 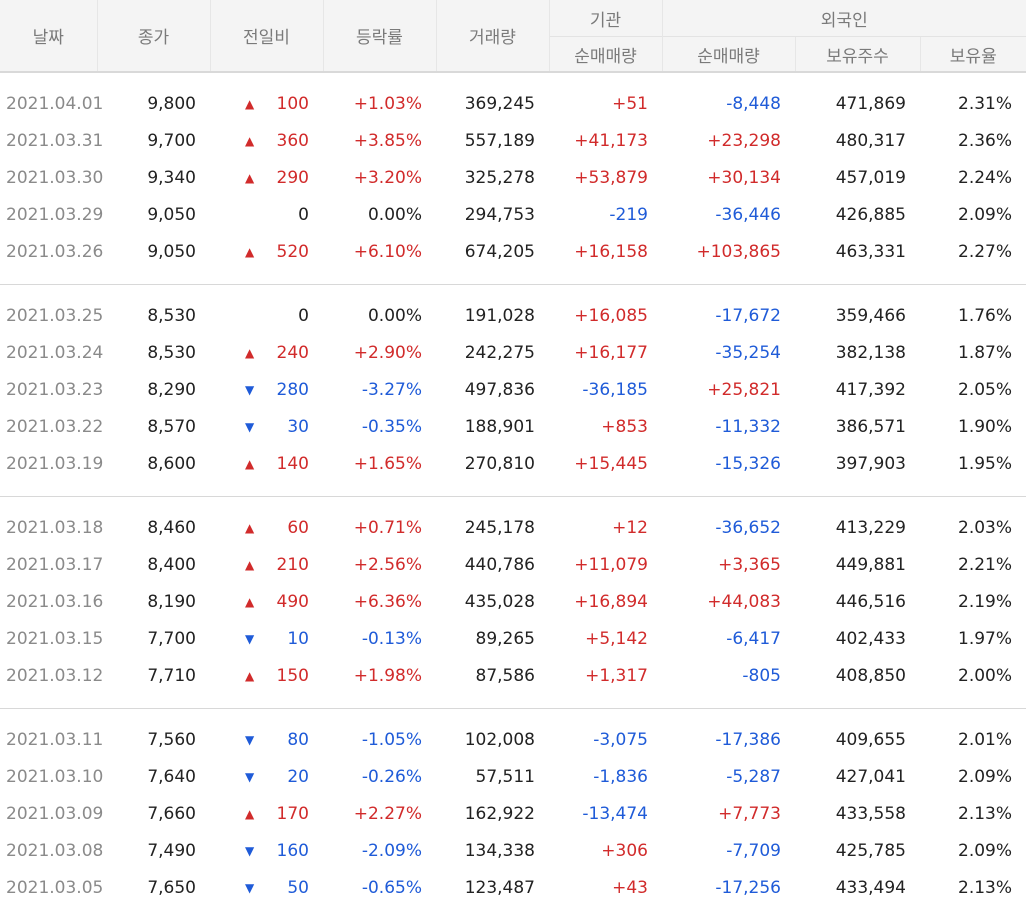 What do you see at coordinates (266, 177) in the screenshot?
I see `change-cell: ▲ 290` at bounding box center [266, 177].